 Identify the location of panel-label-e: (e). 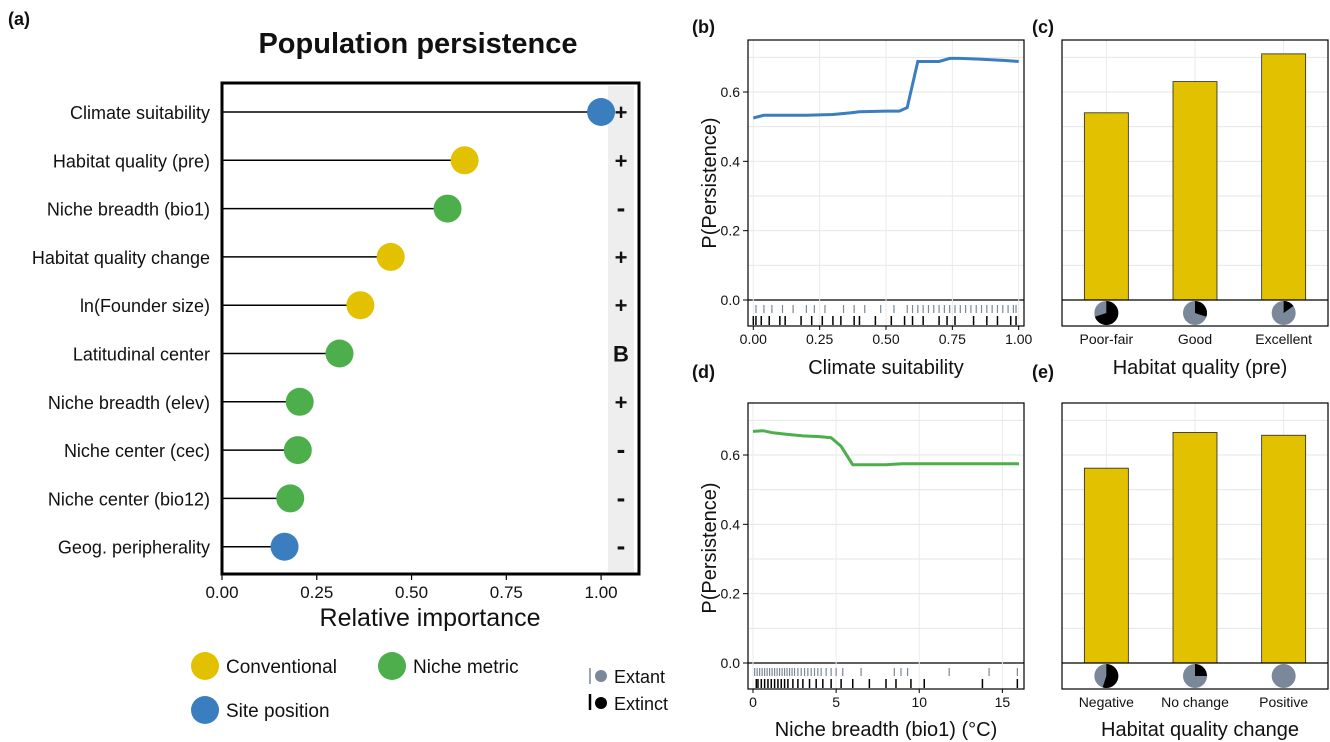
(1043, 372).